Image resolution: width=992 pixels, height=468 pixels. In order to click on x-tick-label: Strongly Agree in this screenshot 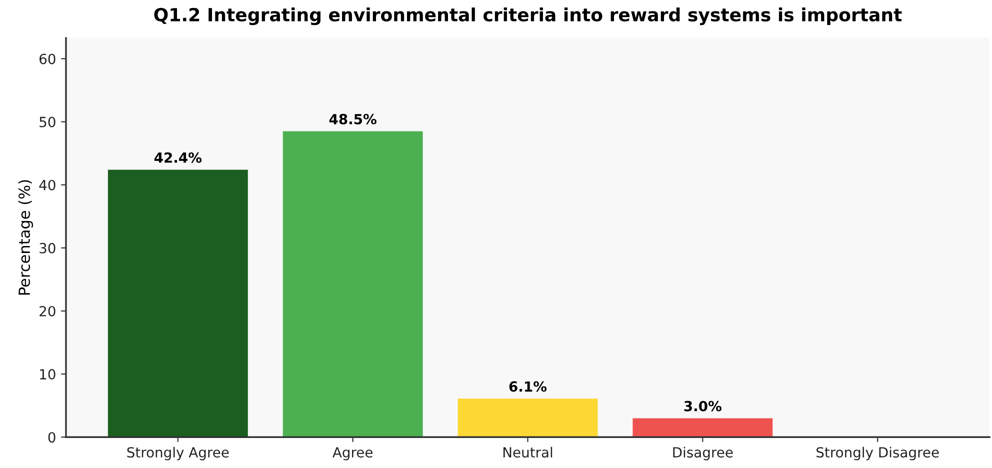, I will do `click(178, 453)`.